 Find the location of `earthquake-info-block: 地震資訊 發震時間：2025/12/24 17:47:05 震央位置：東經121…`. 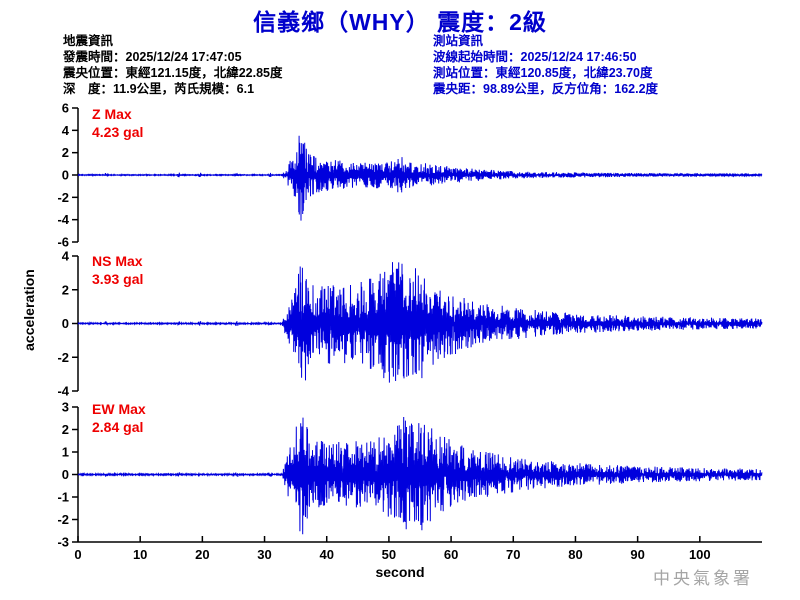

earthquake-info-block: 地震資訊 發震時間：2025/12/24 17:47:05 震央位置：東經121… is located at coordinates (173, 65).